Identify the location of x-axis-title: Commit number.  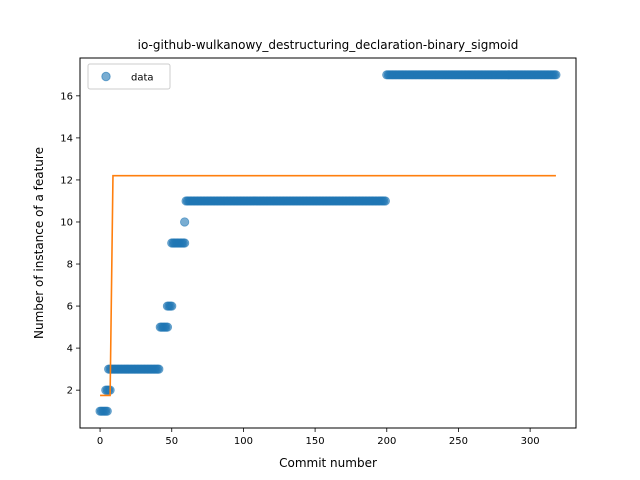
(328, 463).